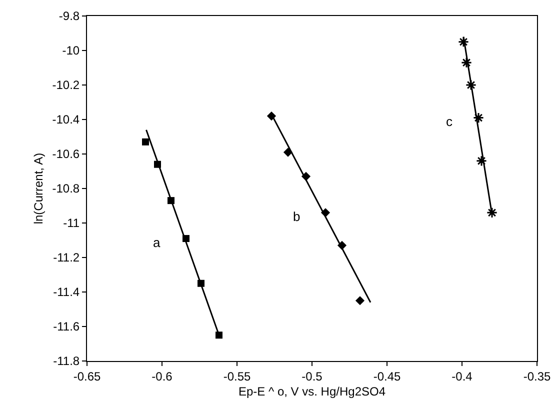  I want to click on y-tick-label: -11.2, so click(66, 257).